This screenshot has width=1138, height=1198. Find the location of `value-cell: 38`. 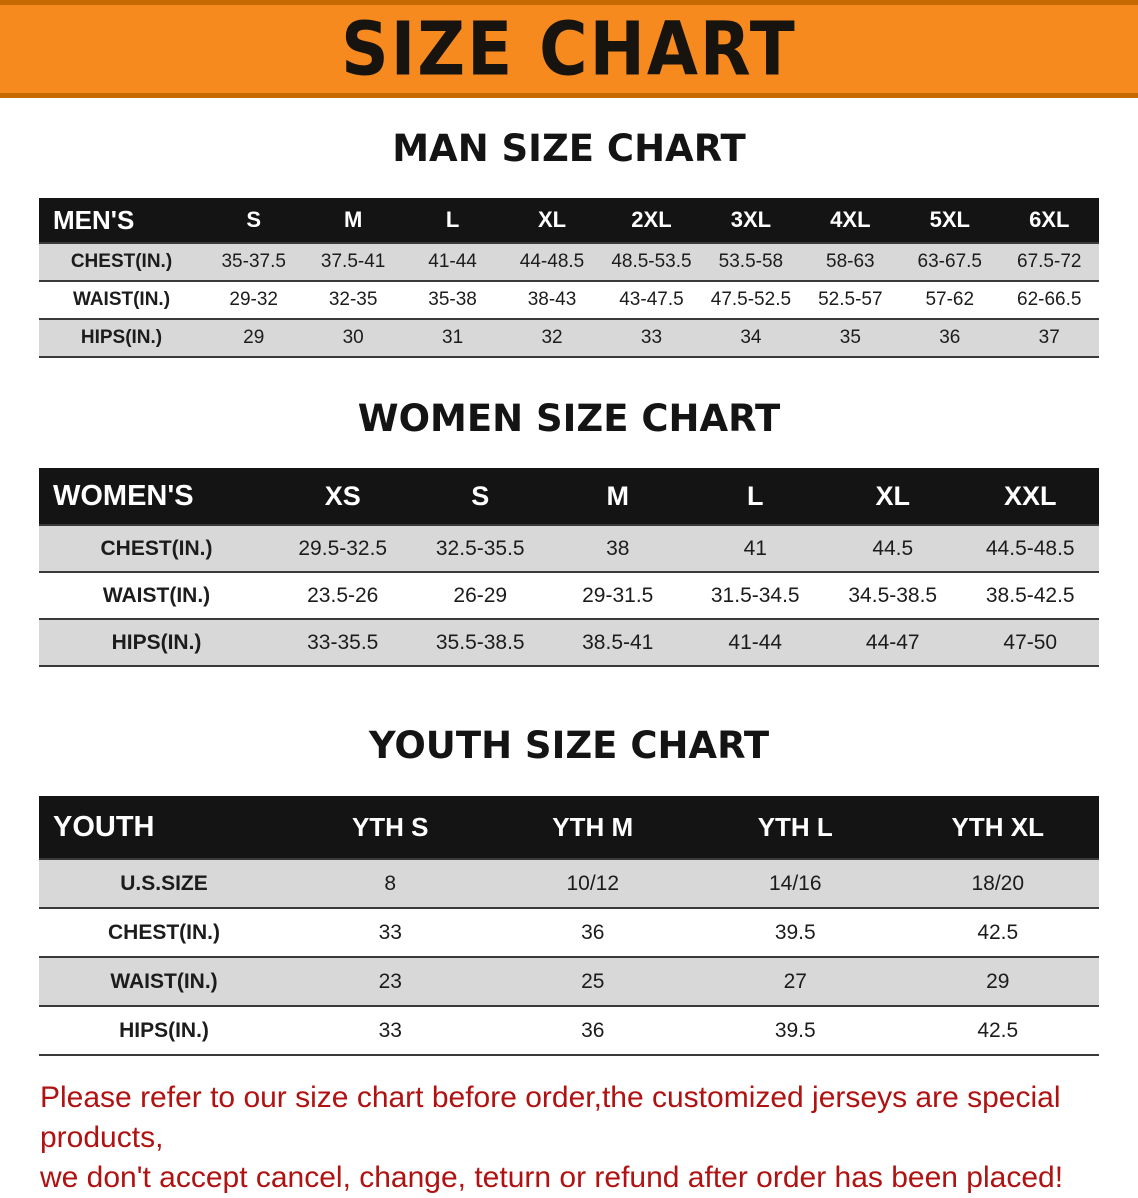

value-cell: 38 is located at coordinates (618, 548).